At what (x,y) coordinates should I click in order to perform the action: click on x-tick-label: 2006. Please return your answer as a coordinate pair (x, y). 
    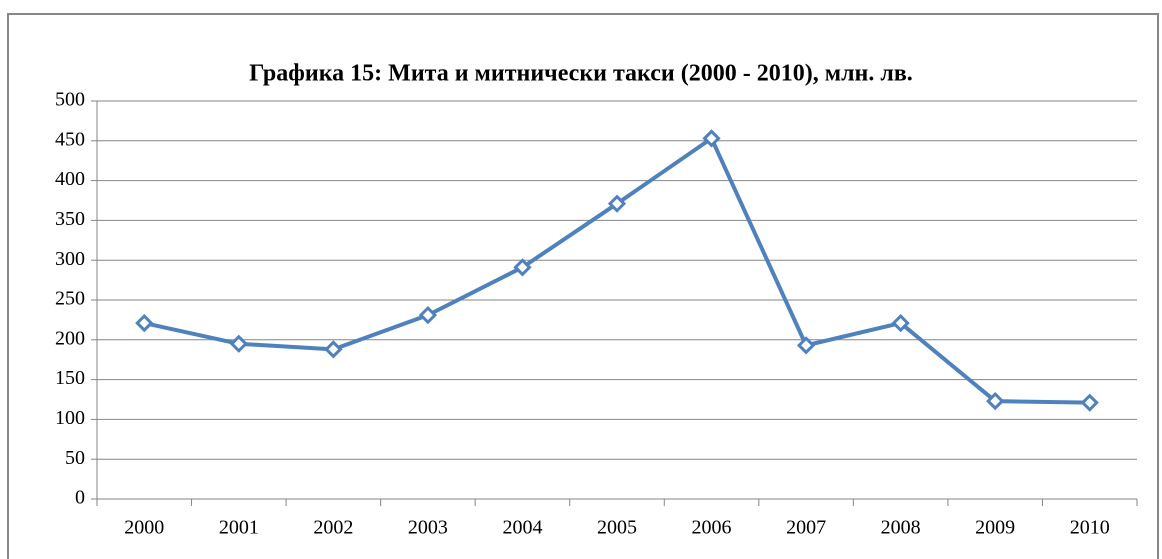
    Looking at the image, I should click on (712, 528).